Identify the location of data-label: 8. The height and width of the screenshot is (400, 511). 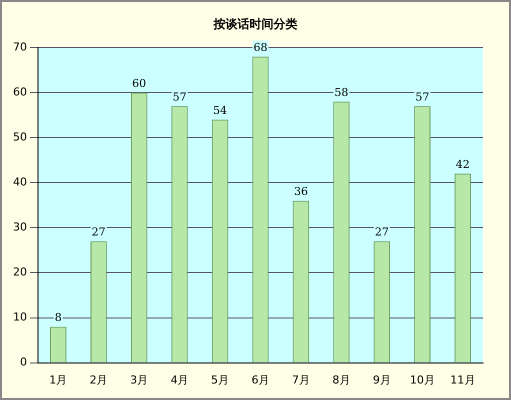
(58, 317).